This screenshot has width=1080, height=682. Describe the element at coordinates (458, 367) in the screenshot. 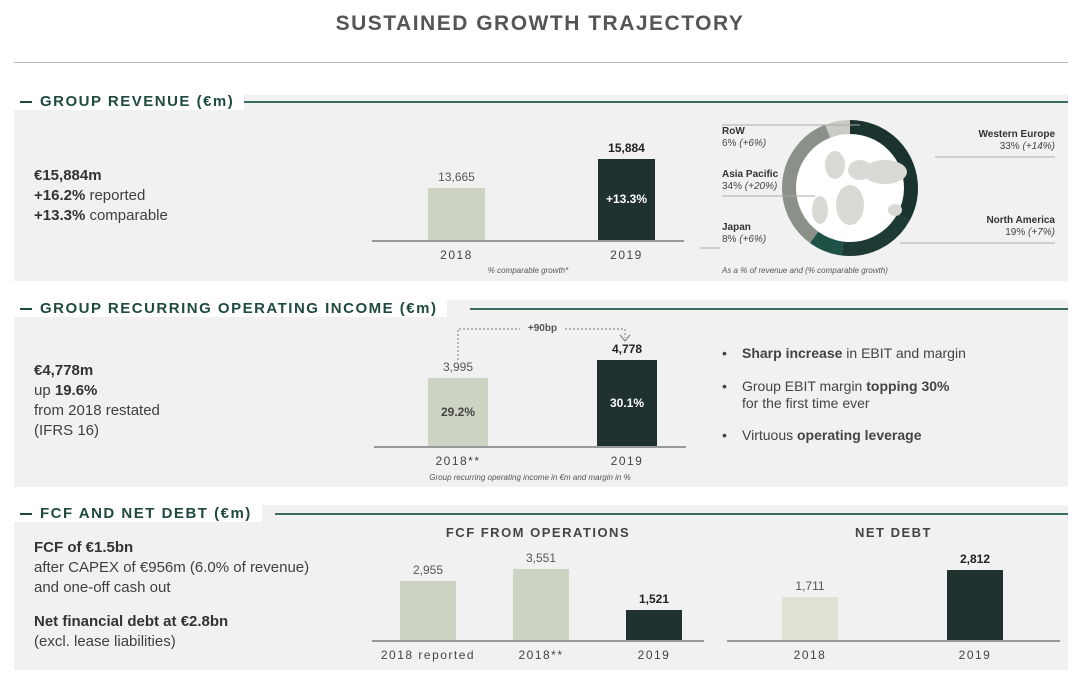

I see `value-label: 3,995` at that location.